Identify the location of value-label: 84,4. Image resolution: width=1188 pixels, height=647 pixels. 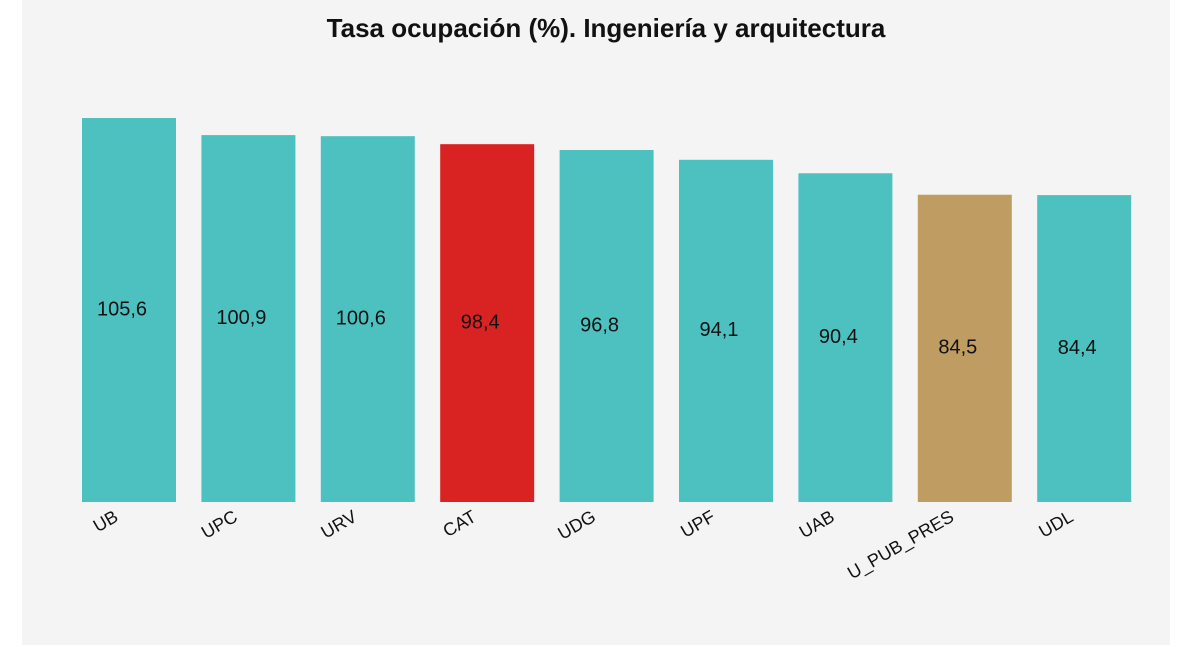
(1077, 348).